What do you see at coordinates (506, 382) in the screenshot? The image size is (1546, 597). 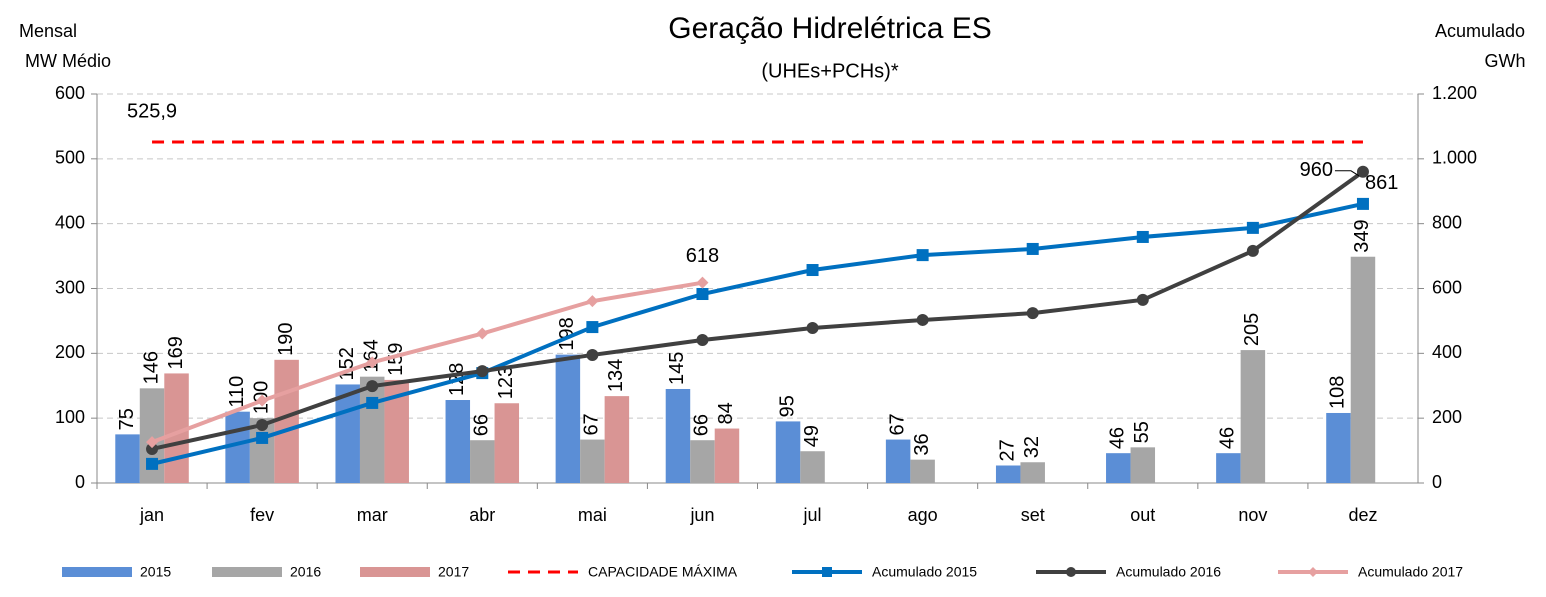 I see `data-label: 123` at bounding box center [506, 382].